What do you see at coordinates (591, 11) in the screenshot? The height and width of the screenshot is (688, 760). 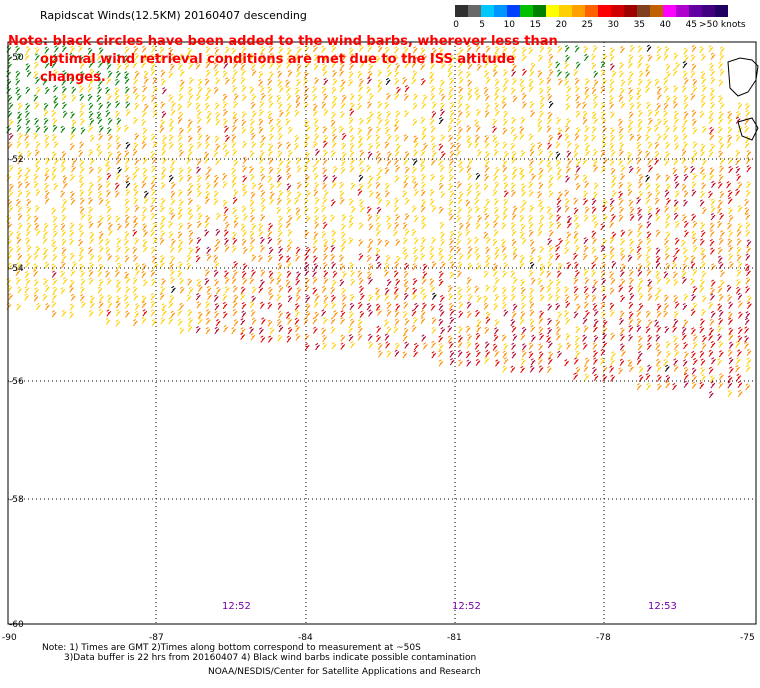 I see `colorbar-swatch` at bounding box center [591, 11].